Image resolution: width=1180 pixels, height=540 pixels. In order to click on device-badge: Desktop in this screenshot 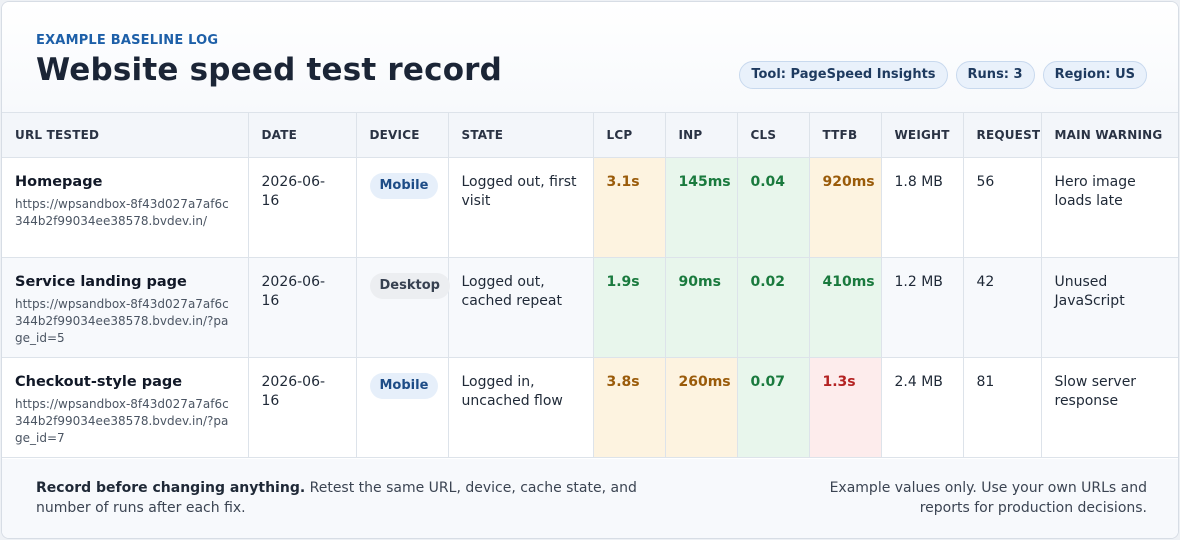, I will do `click(409, 286)`.